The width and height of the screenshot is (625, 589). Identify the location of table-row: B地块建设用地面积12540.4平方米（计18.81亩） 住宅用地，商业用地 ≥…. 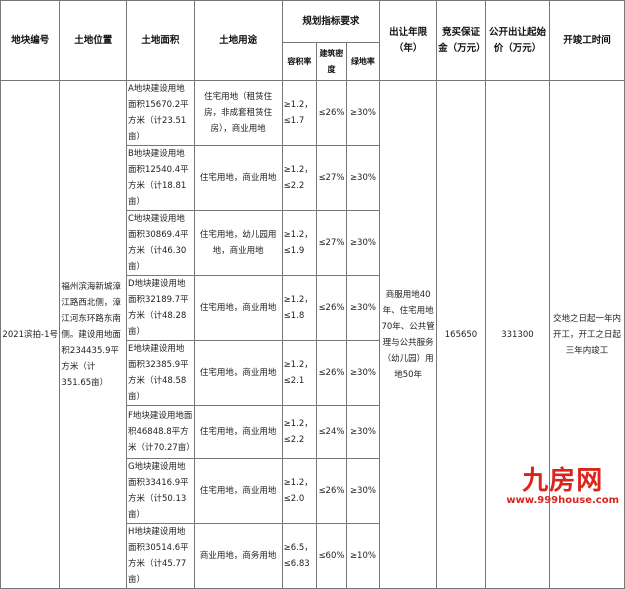
(313, 178).